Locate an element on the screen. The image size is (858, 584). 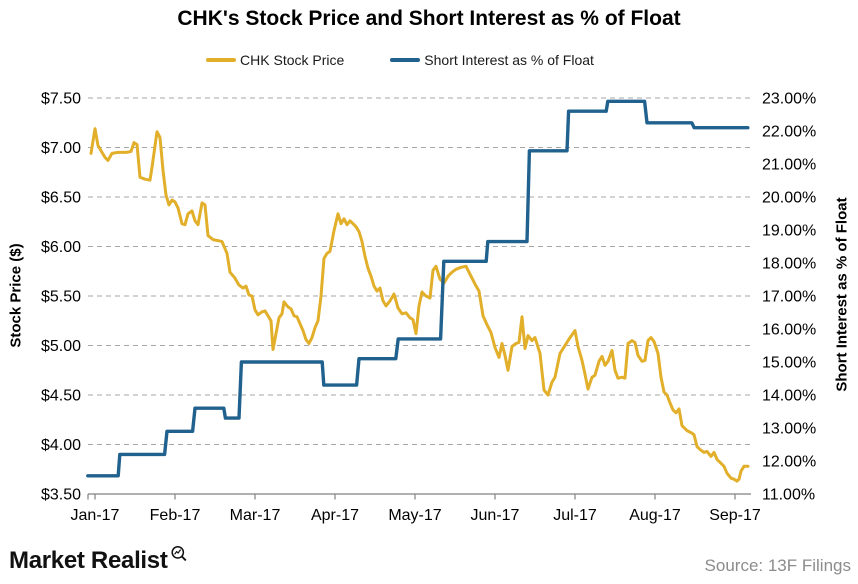
x-tick-label: Jun-17 is located at coordinates (495, 515).